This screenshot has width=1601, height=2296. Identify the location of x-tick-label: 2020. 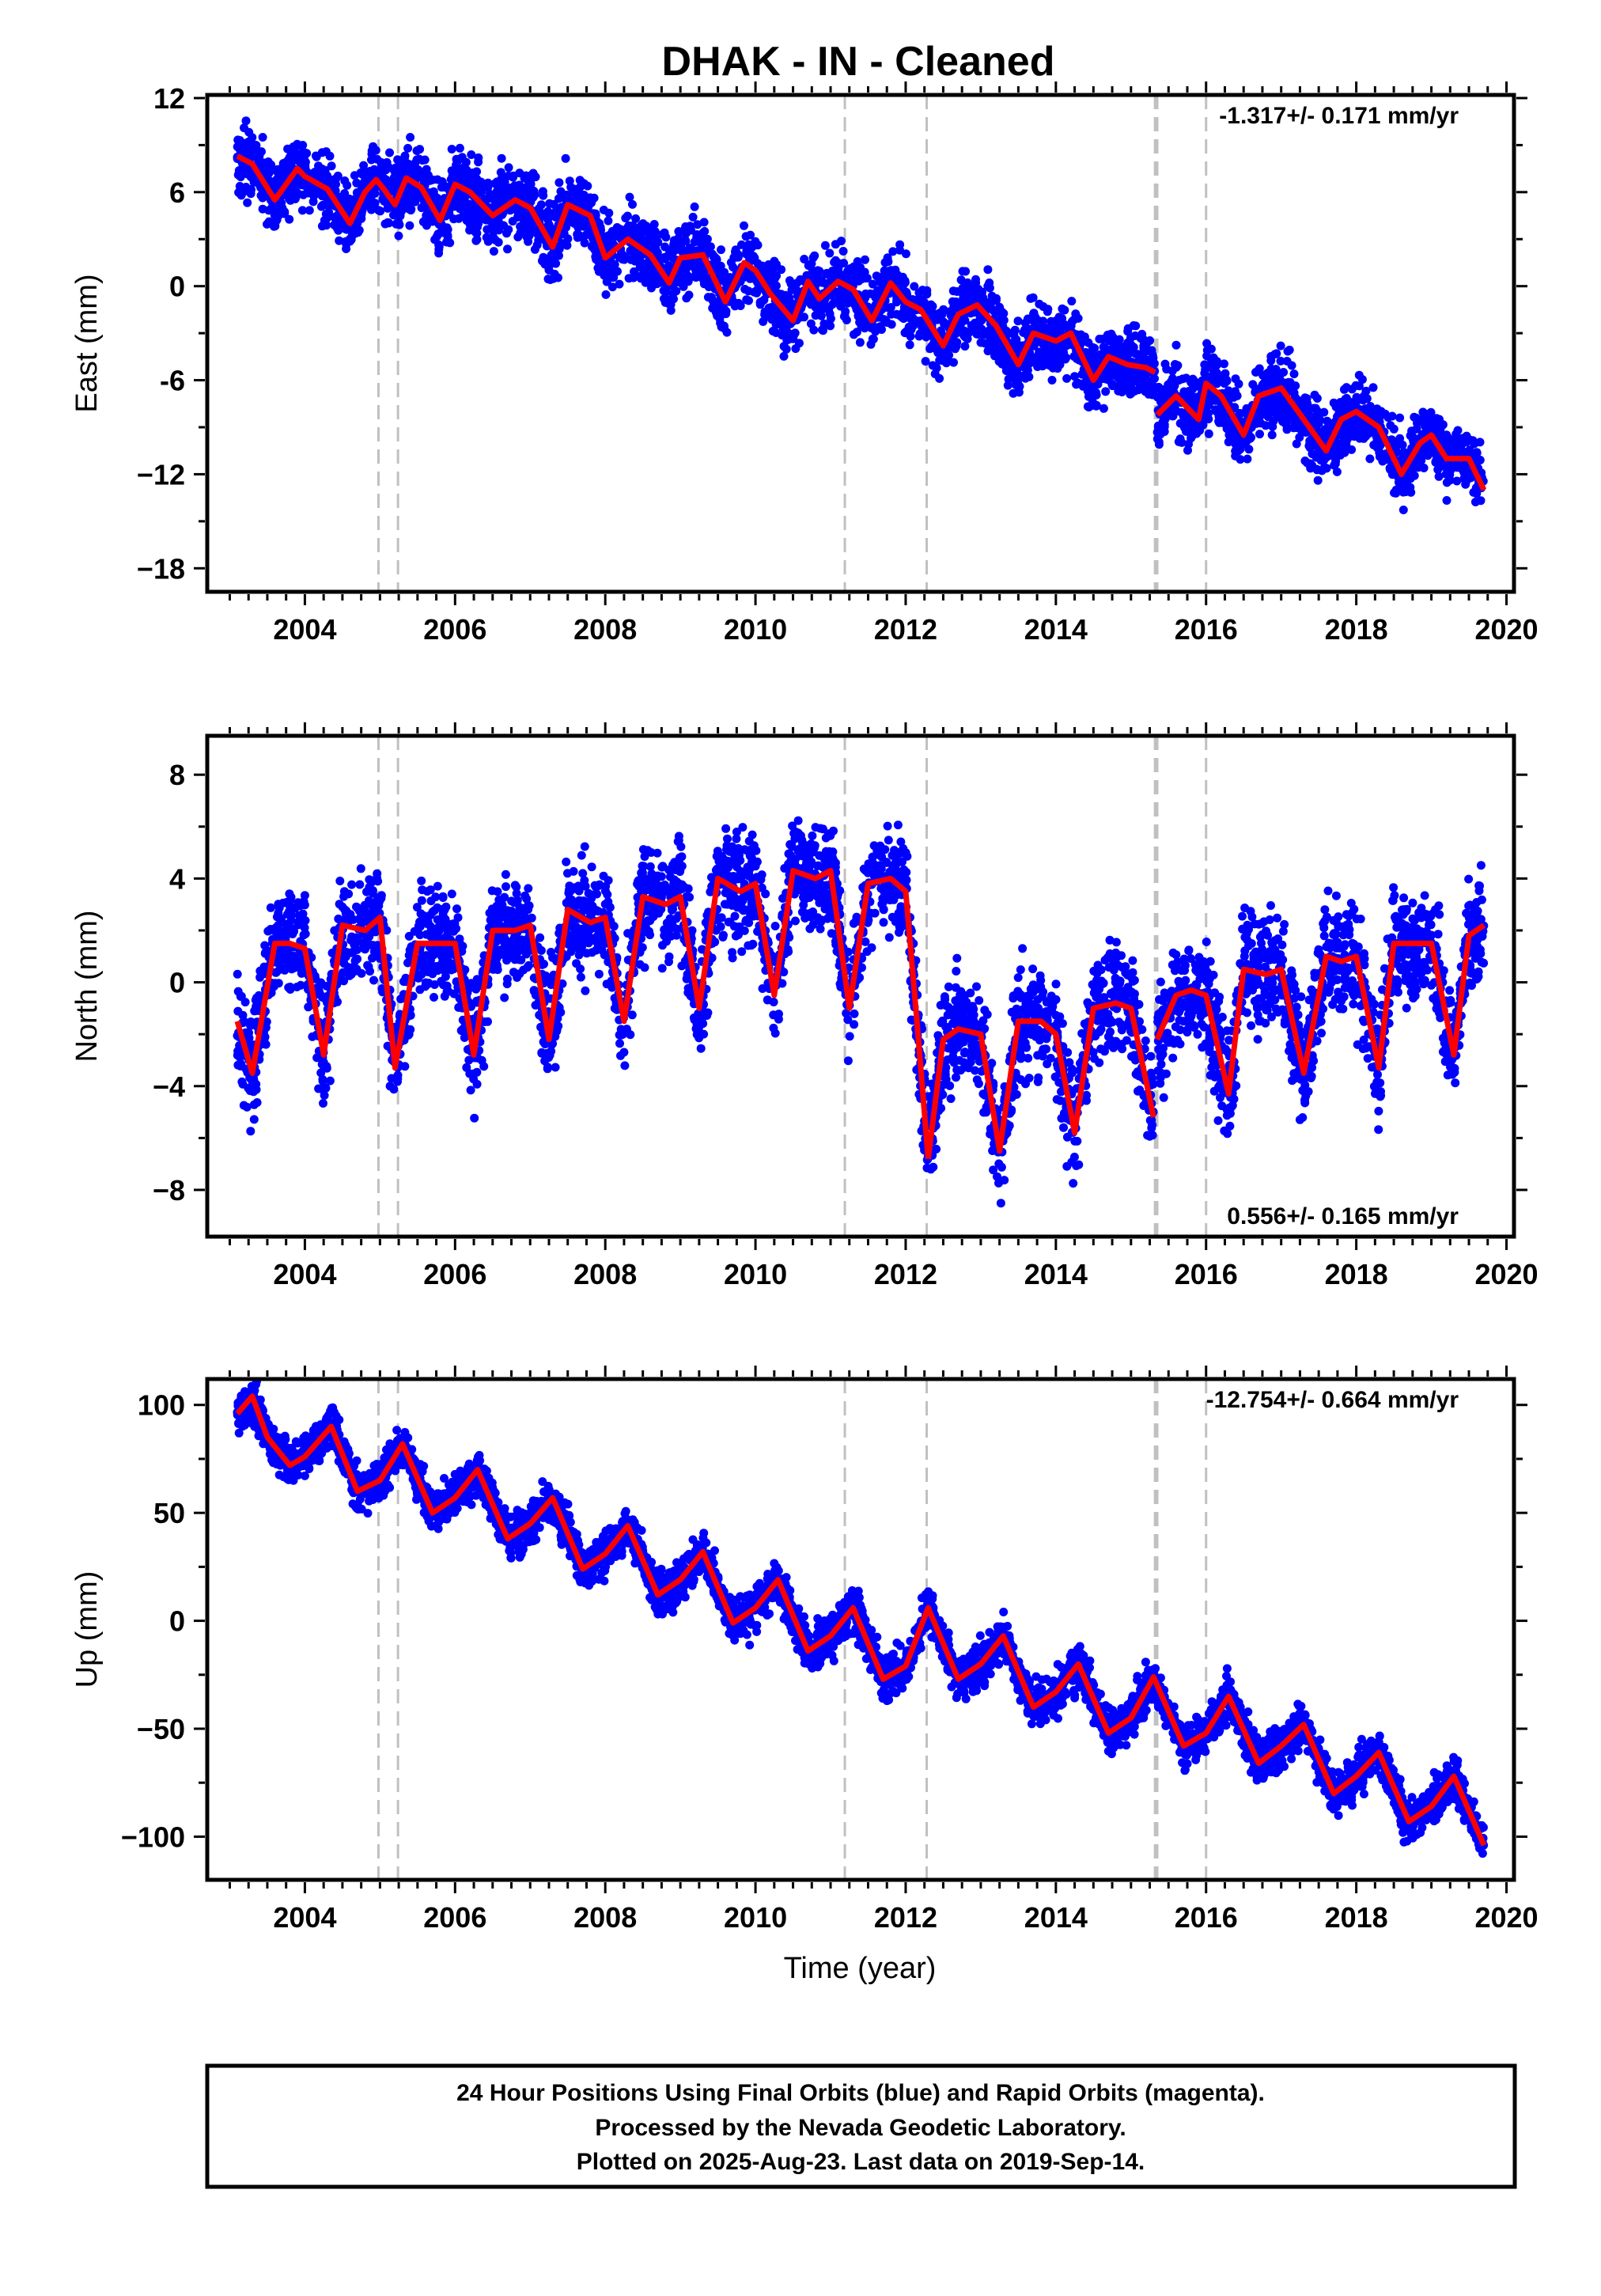
(1506, 629).